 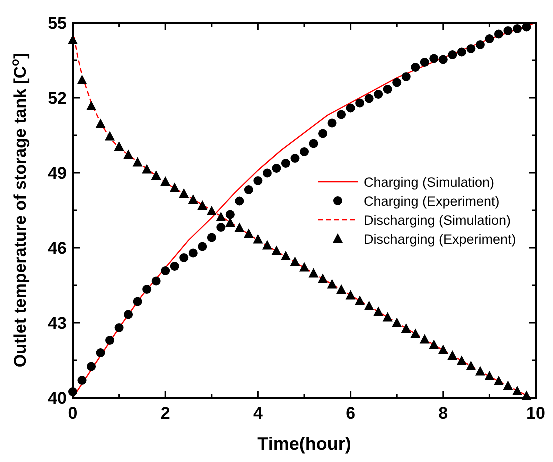 What do you see at coordinates (57, 398) in the screenshot?
I see `y-tick-label: 40` at bounding box center [57, 398].